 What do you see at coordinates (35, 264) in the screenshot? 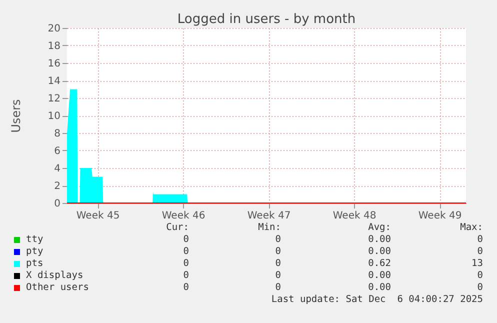
I see `legend-label: pts` at bounding box center [35, 264].